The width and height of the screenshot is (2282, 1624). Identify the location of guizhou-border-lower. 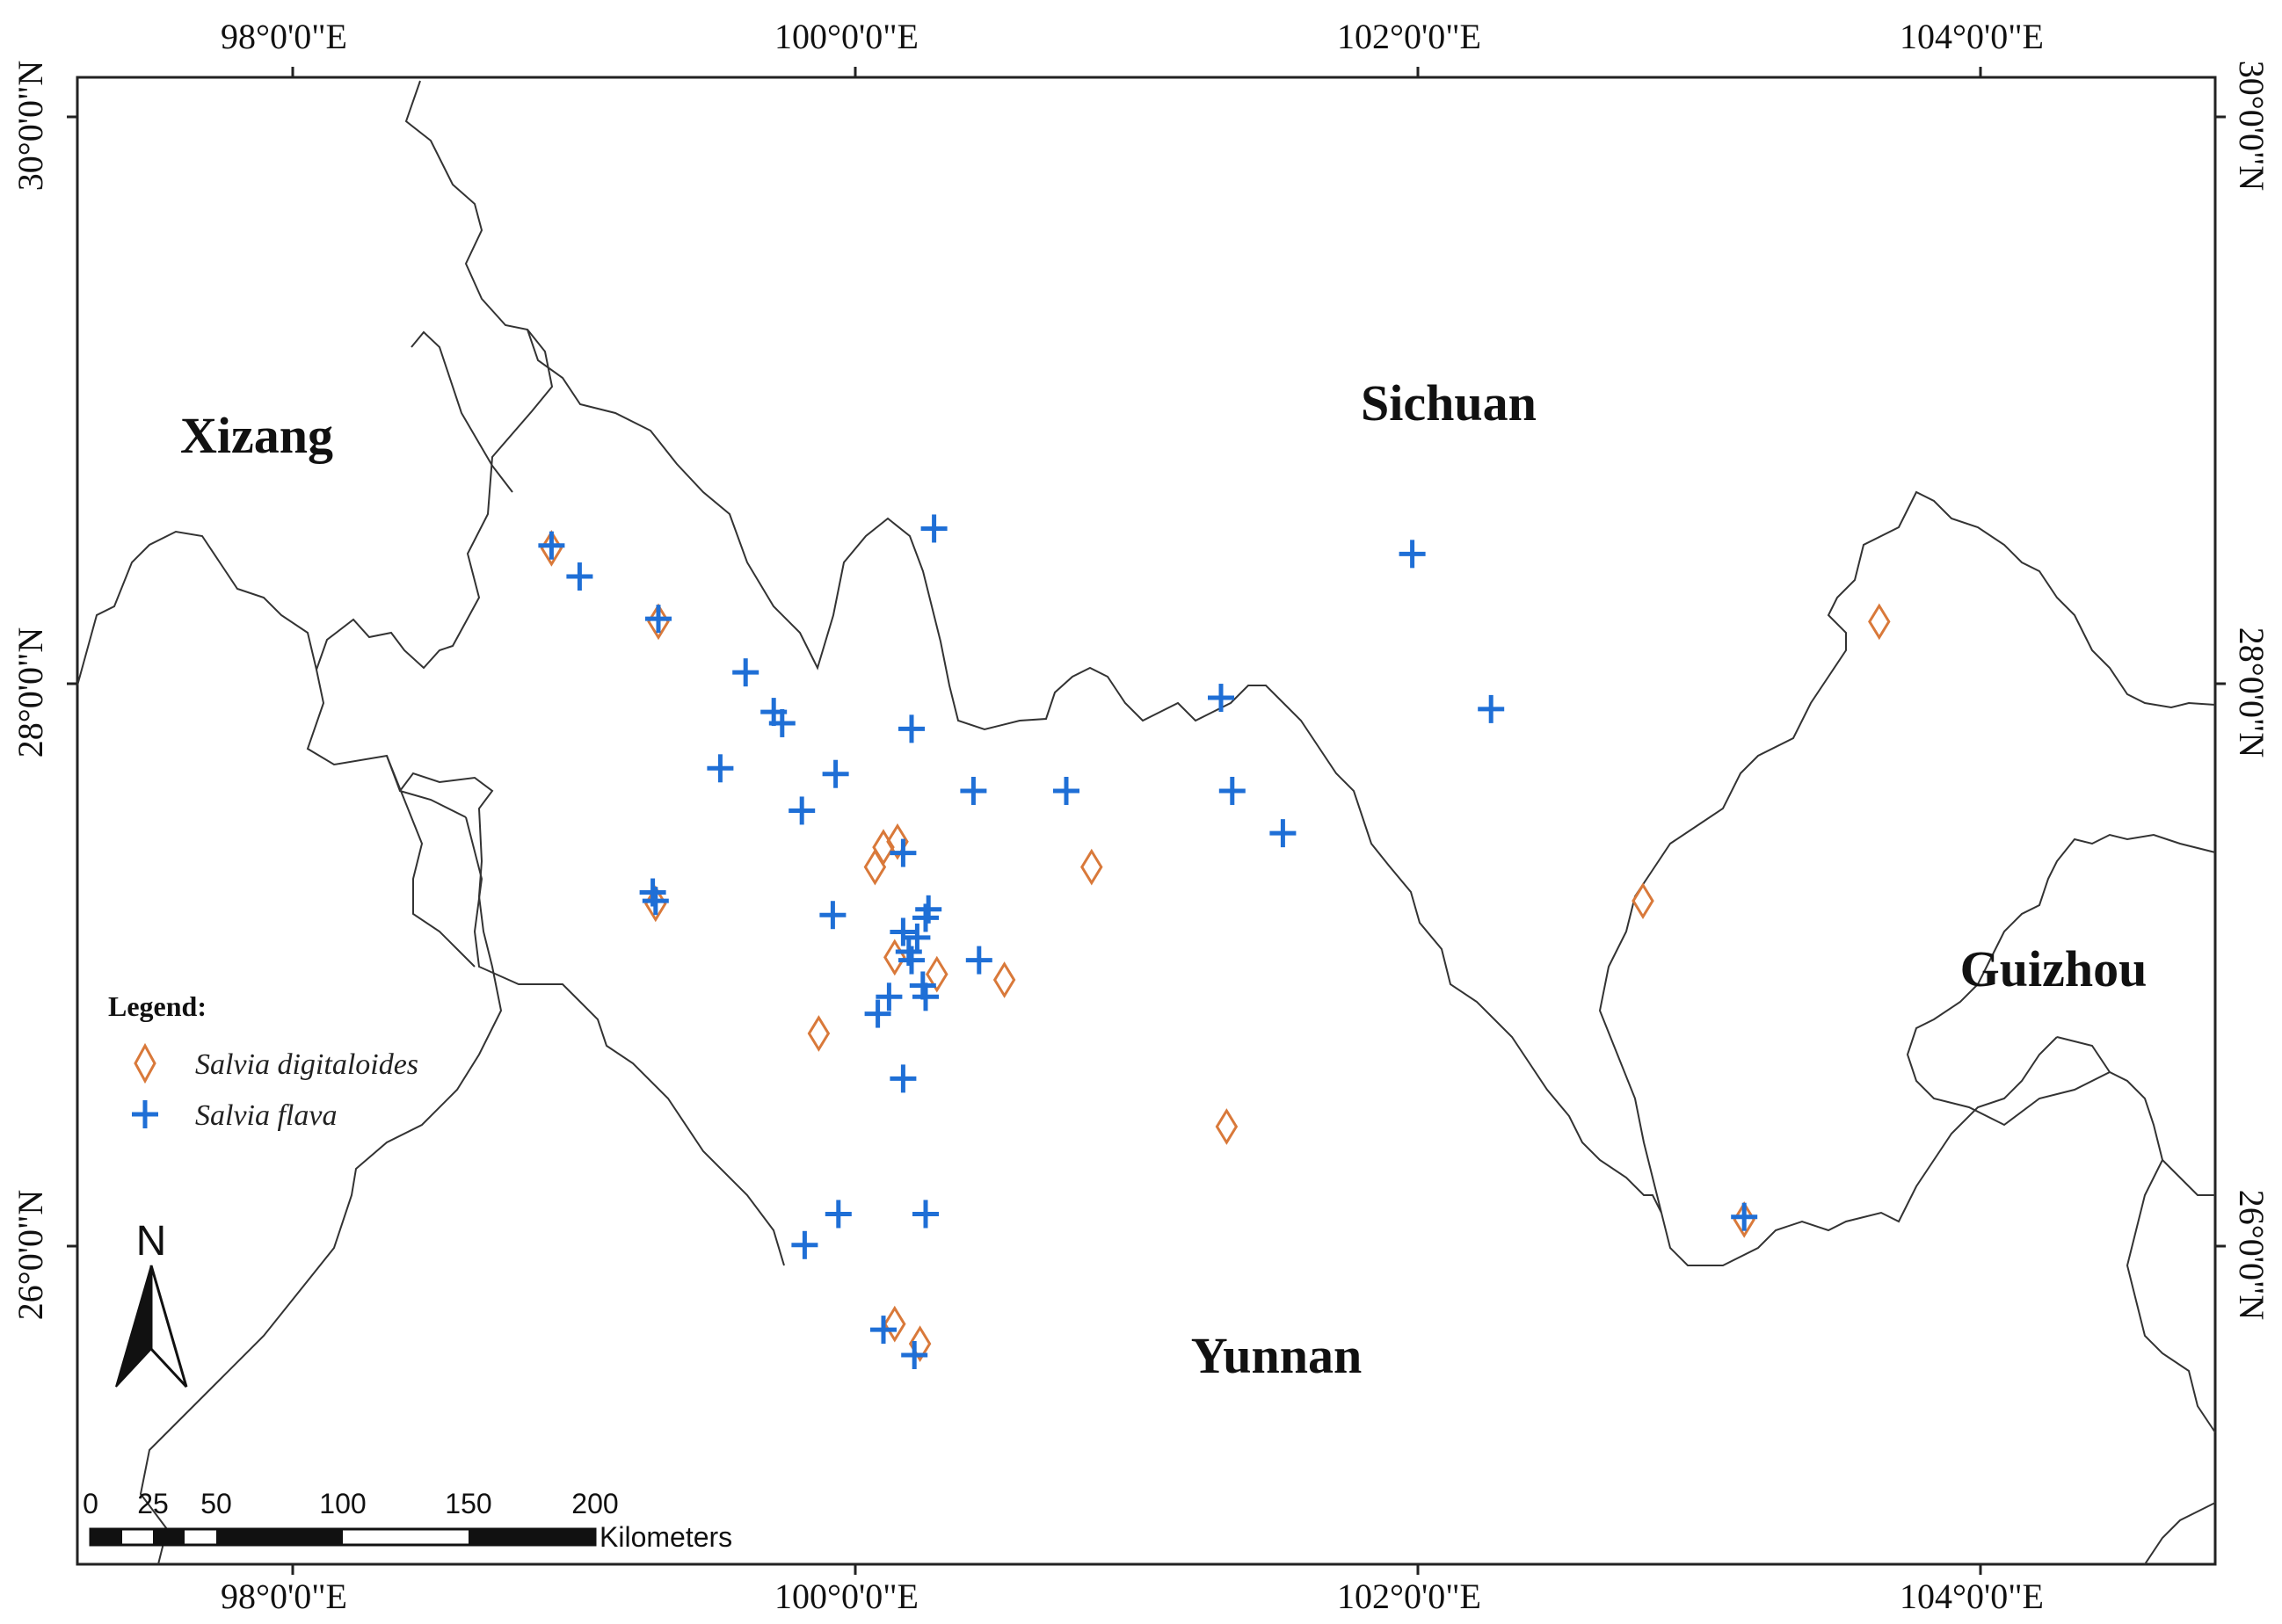
(2135, 1116).